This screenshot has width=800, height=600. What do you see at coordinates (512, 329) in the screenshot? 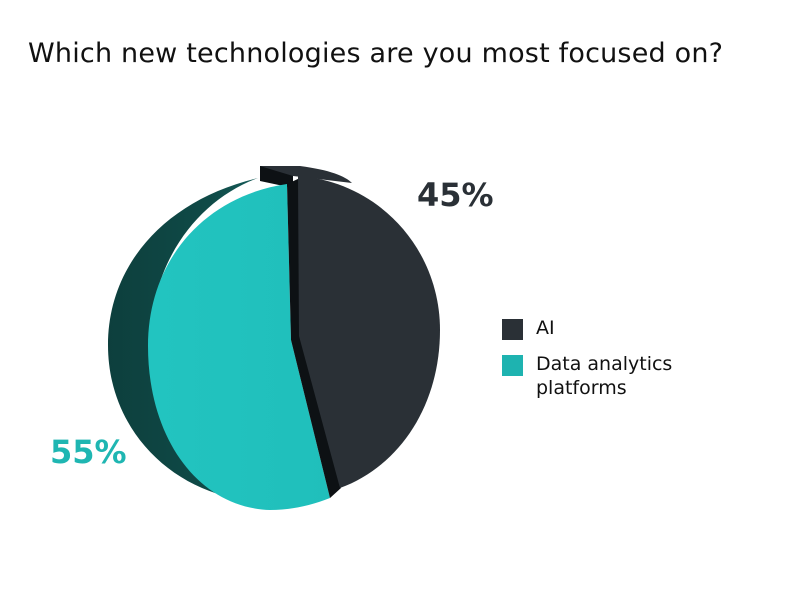
I see `legend-swatch-ai` at bounding box center [512, 329].